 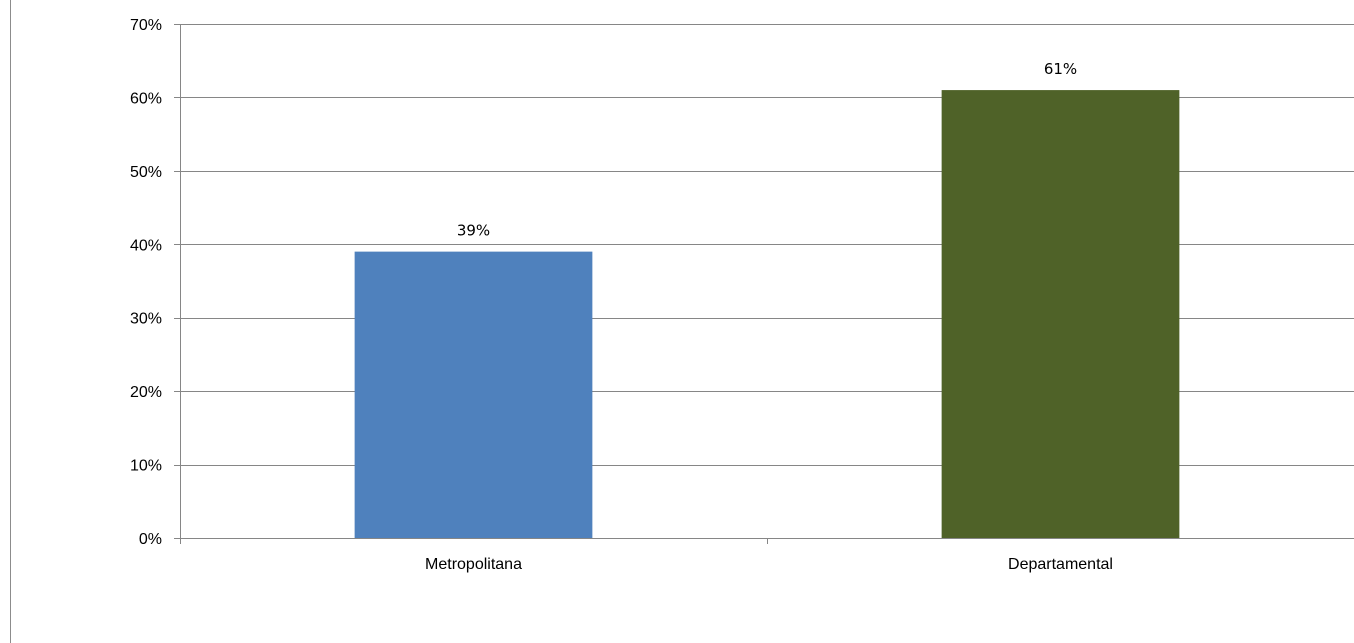 What do you see at coordinates (146, 466) in the screenshot?
I see `y-tick-label-1: 10%` at bounding box center [146, 466].